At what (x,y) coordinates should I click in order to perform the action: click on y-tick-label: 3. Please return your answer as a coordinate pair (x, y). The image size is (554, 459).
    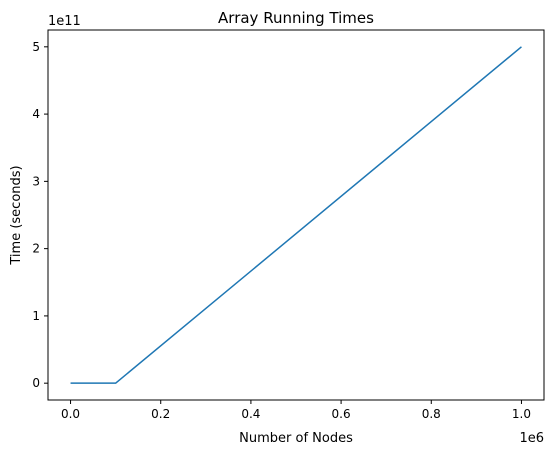
    Looking at the image, I should click on (36, 181).